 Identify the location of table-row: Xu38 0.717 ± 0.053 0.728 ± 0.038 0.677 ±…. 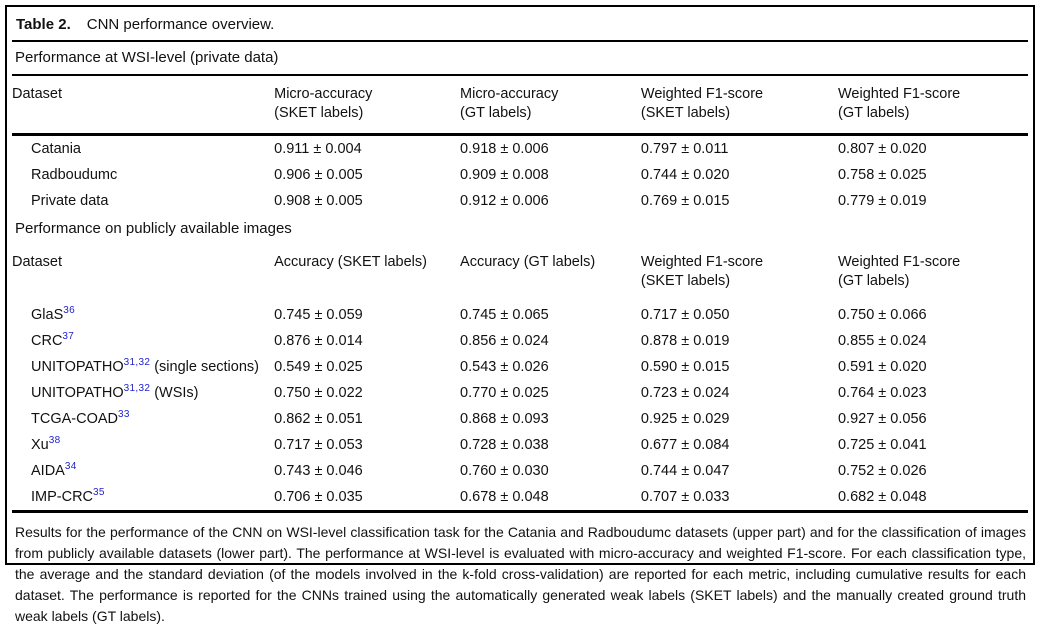
(520, 445).